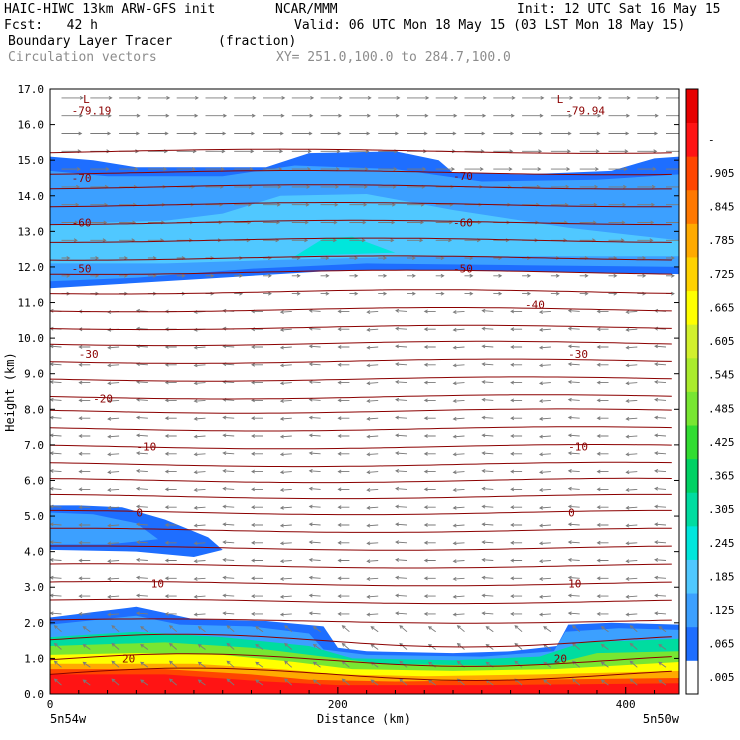  I want to click on x-tick-label: 200, so click(338, 704).